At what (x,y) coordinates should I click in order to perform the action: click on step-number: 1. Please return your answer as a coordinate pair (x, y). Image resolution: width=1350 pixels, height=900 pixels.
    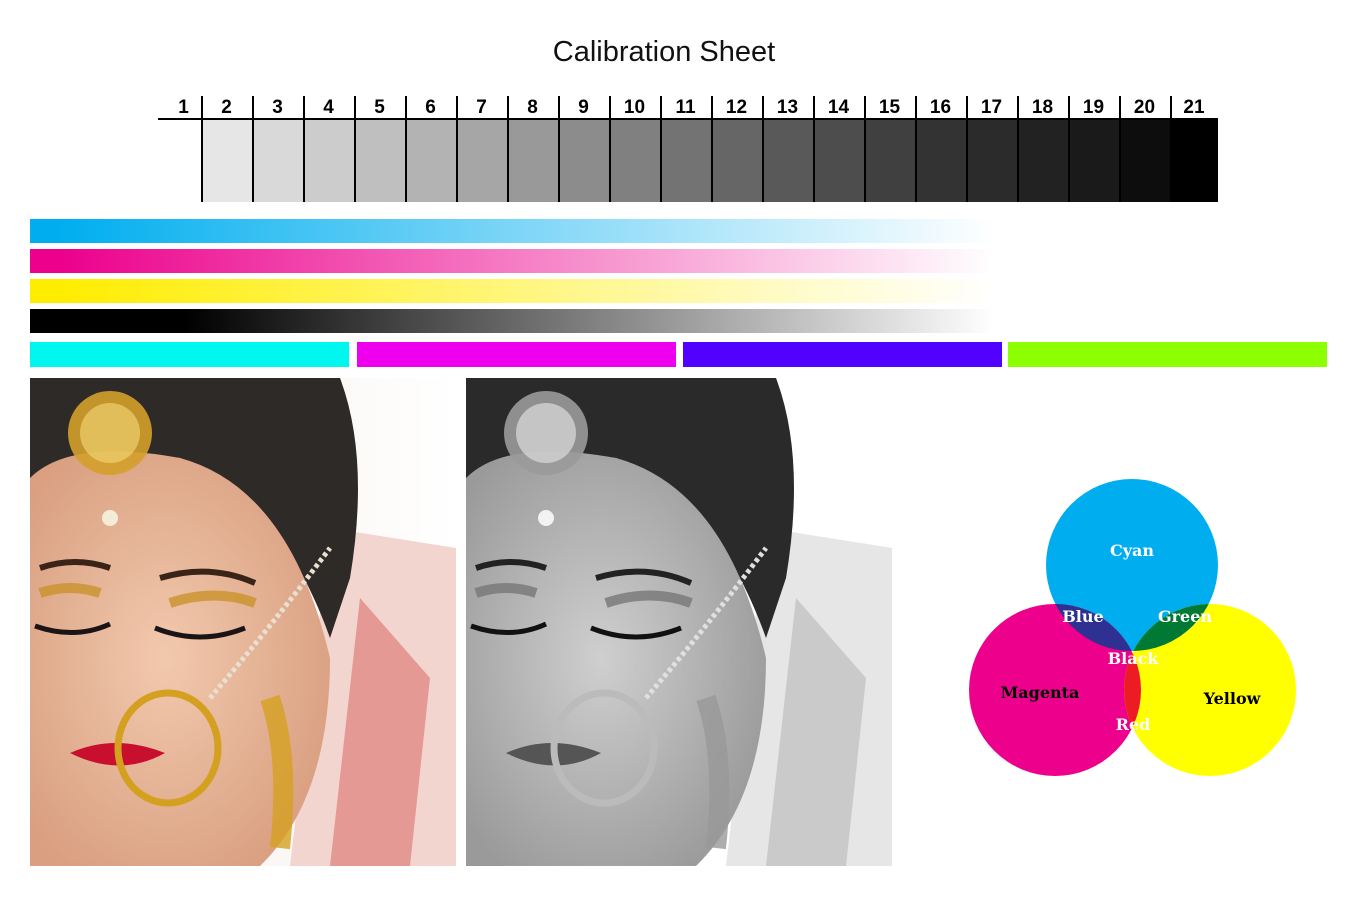
    Looking at the image, I should click on (183, 107).